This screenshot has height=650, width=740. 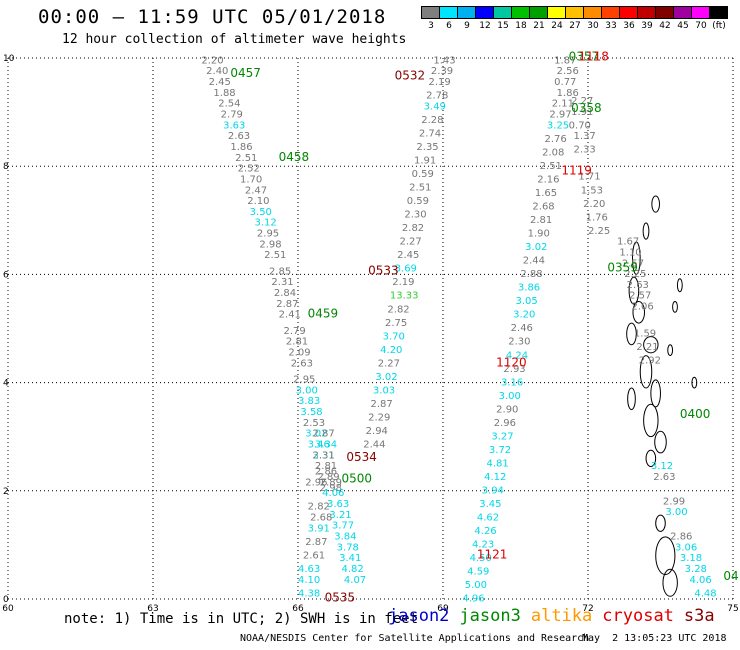 What do you see at coordinates (309, 580) in the screenshot?
I see `wave-height-label: 4.10` at bounding box center [309, 580].